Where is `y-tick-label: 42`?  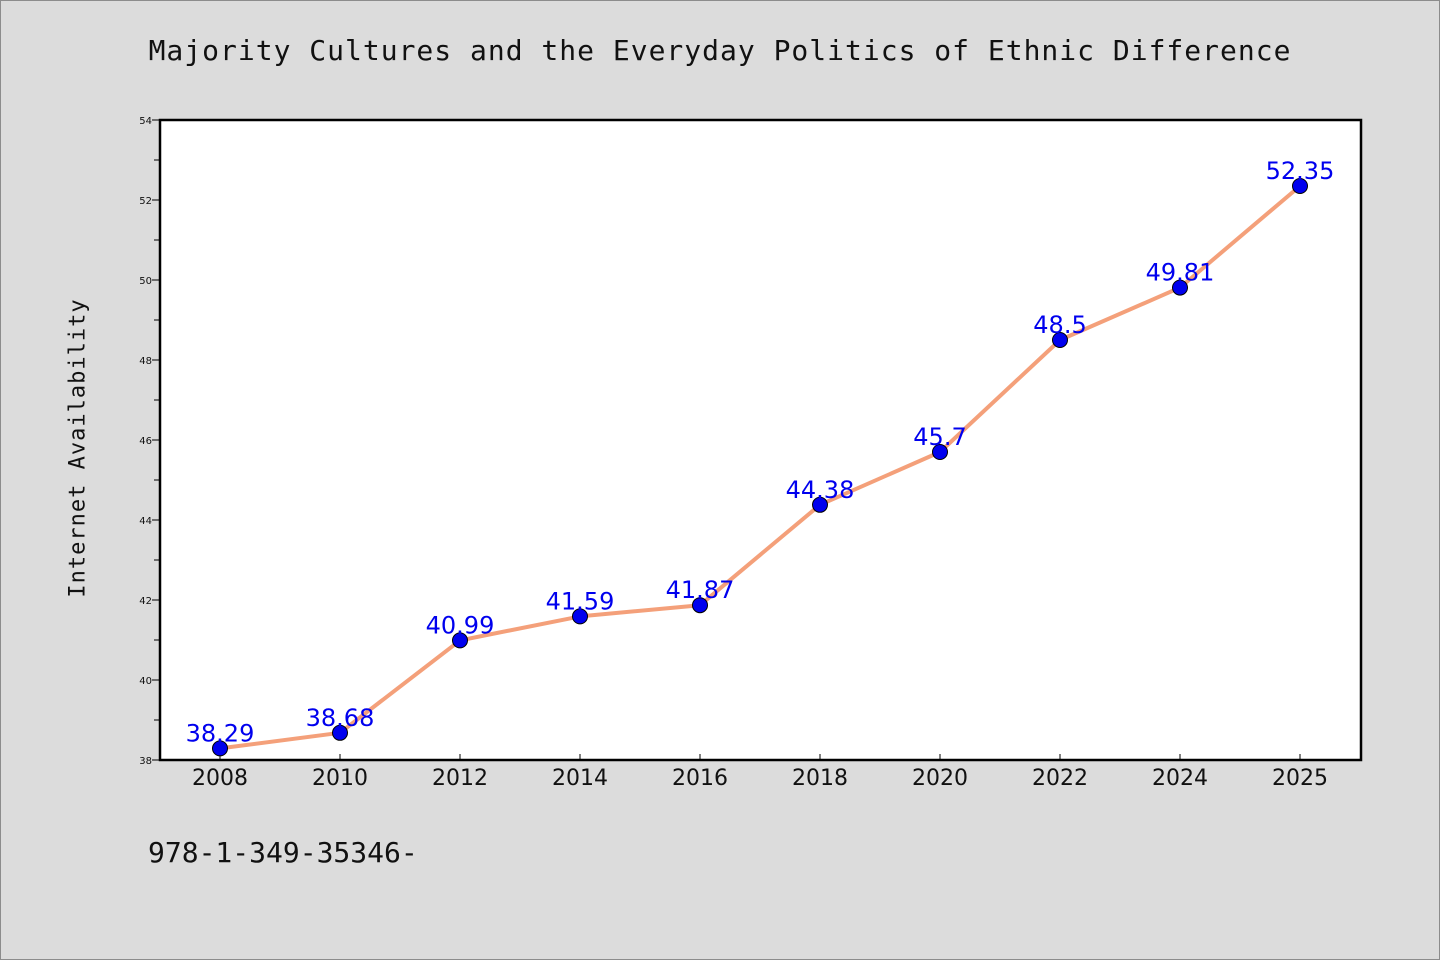
y-tick-label: 42 is located at coordinates (145, 601).